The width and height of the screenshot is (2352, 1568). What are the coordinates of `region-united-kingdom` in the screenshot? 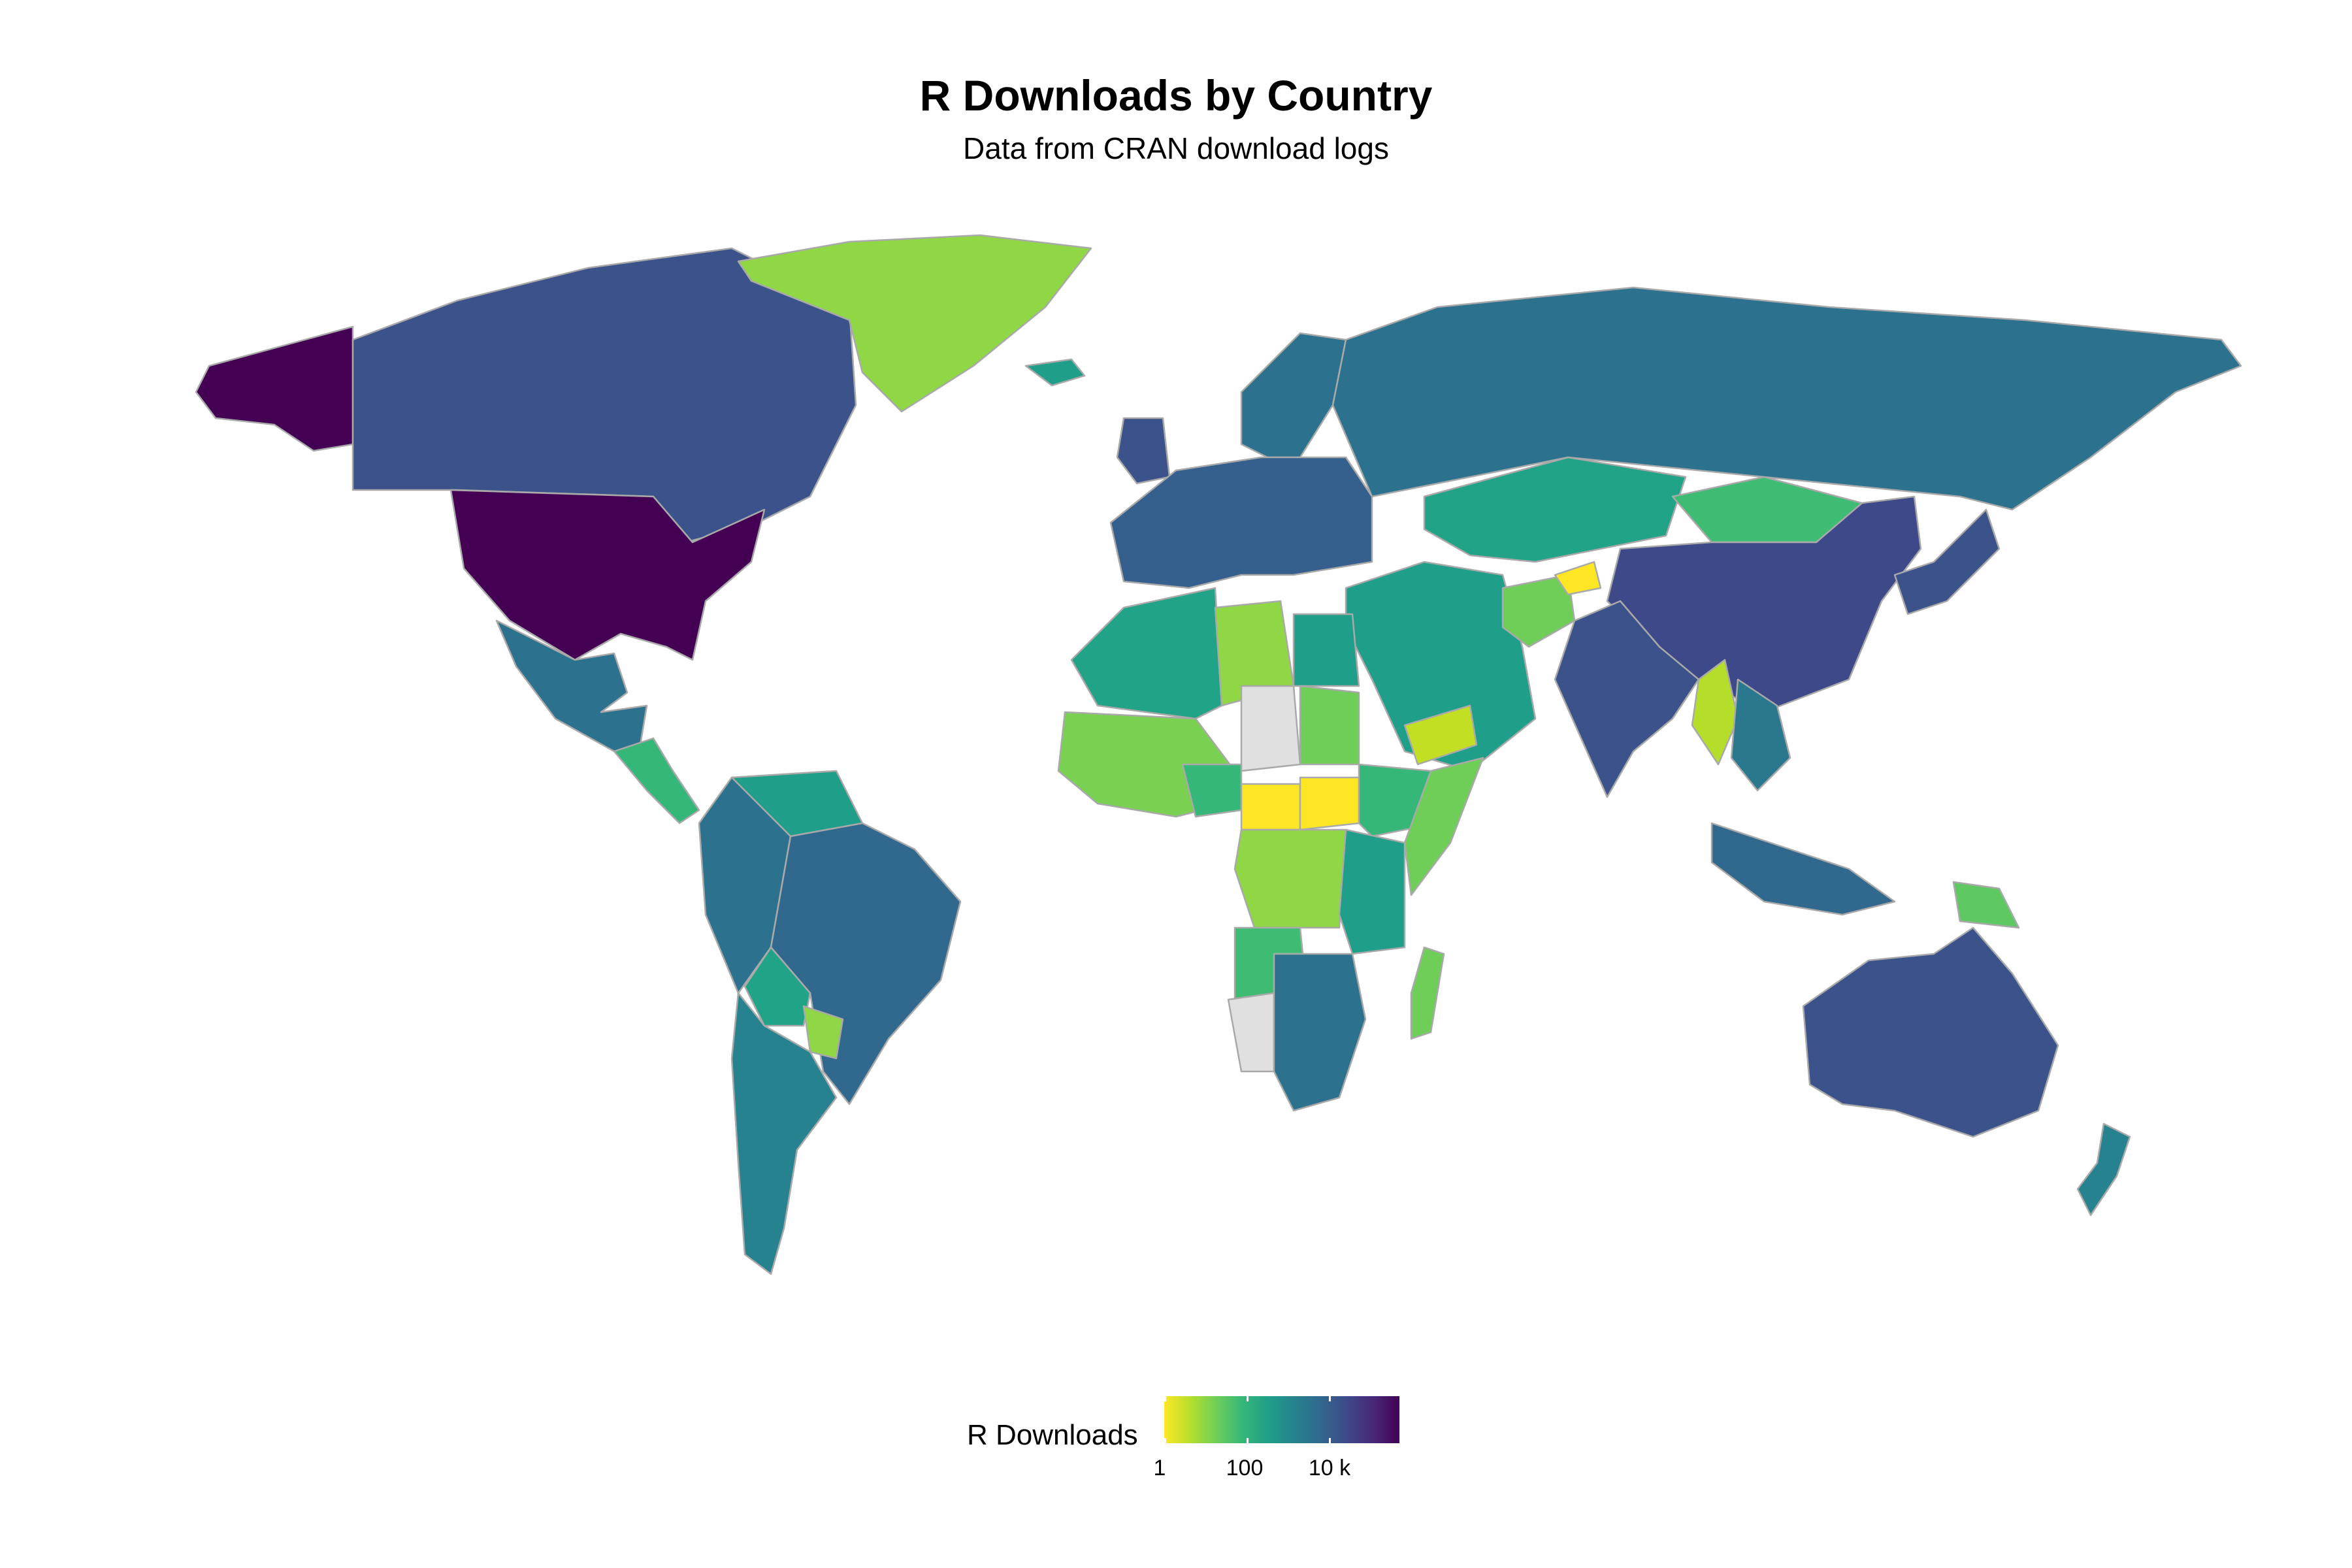 It's located at (1143, 451).